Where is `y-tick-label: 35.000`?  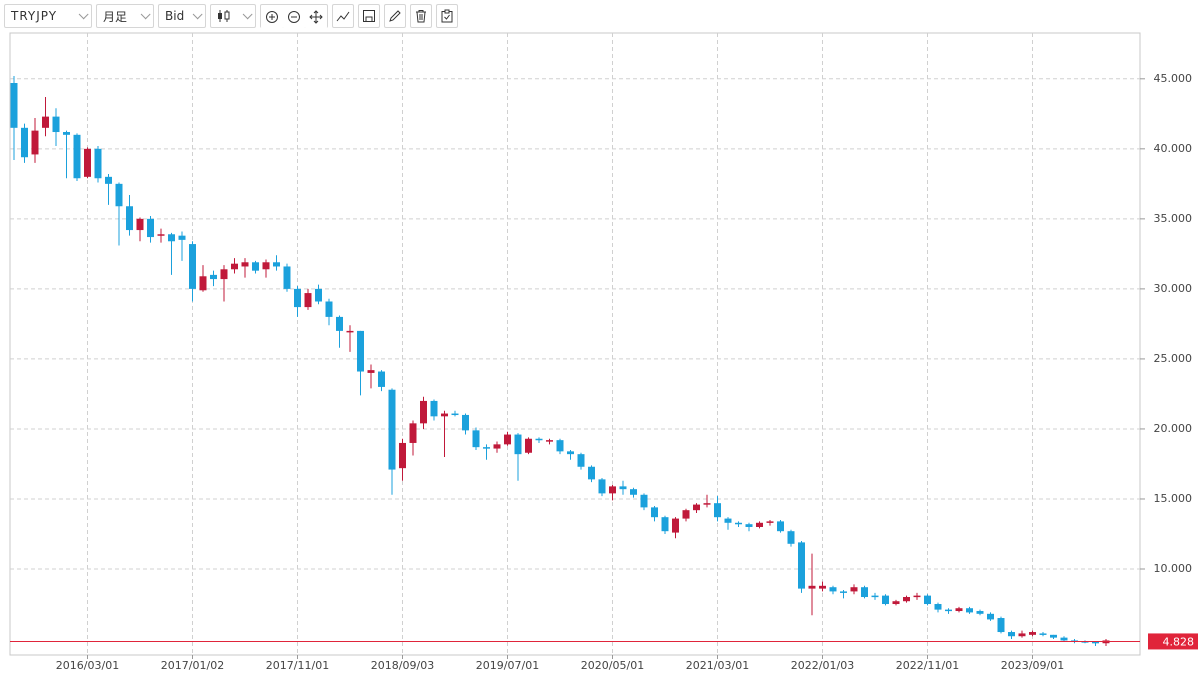 y-tick-label: 35.000 is located at coordinates (1173, 218).